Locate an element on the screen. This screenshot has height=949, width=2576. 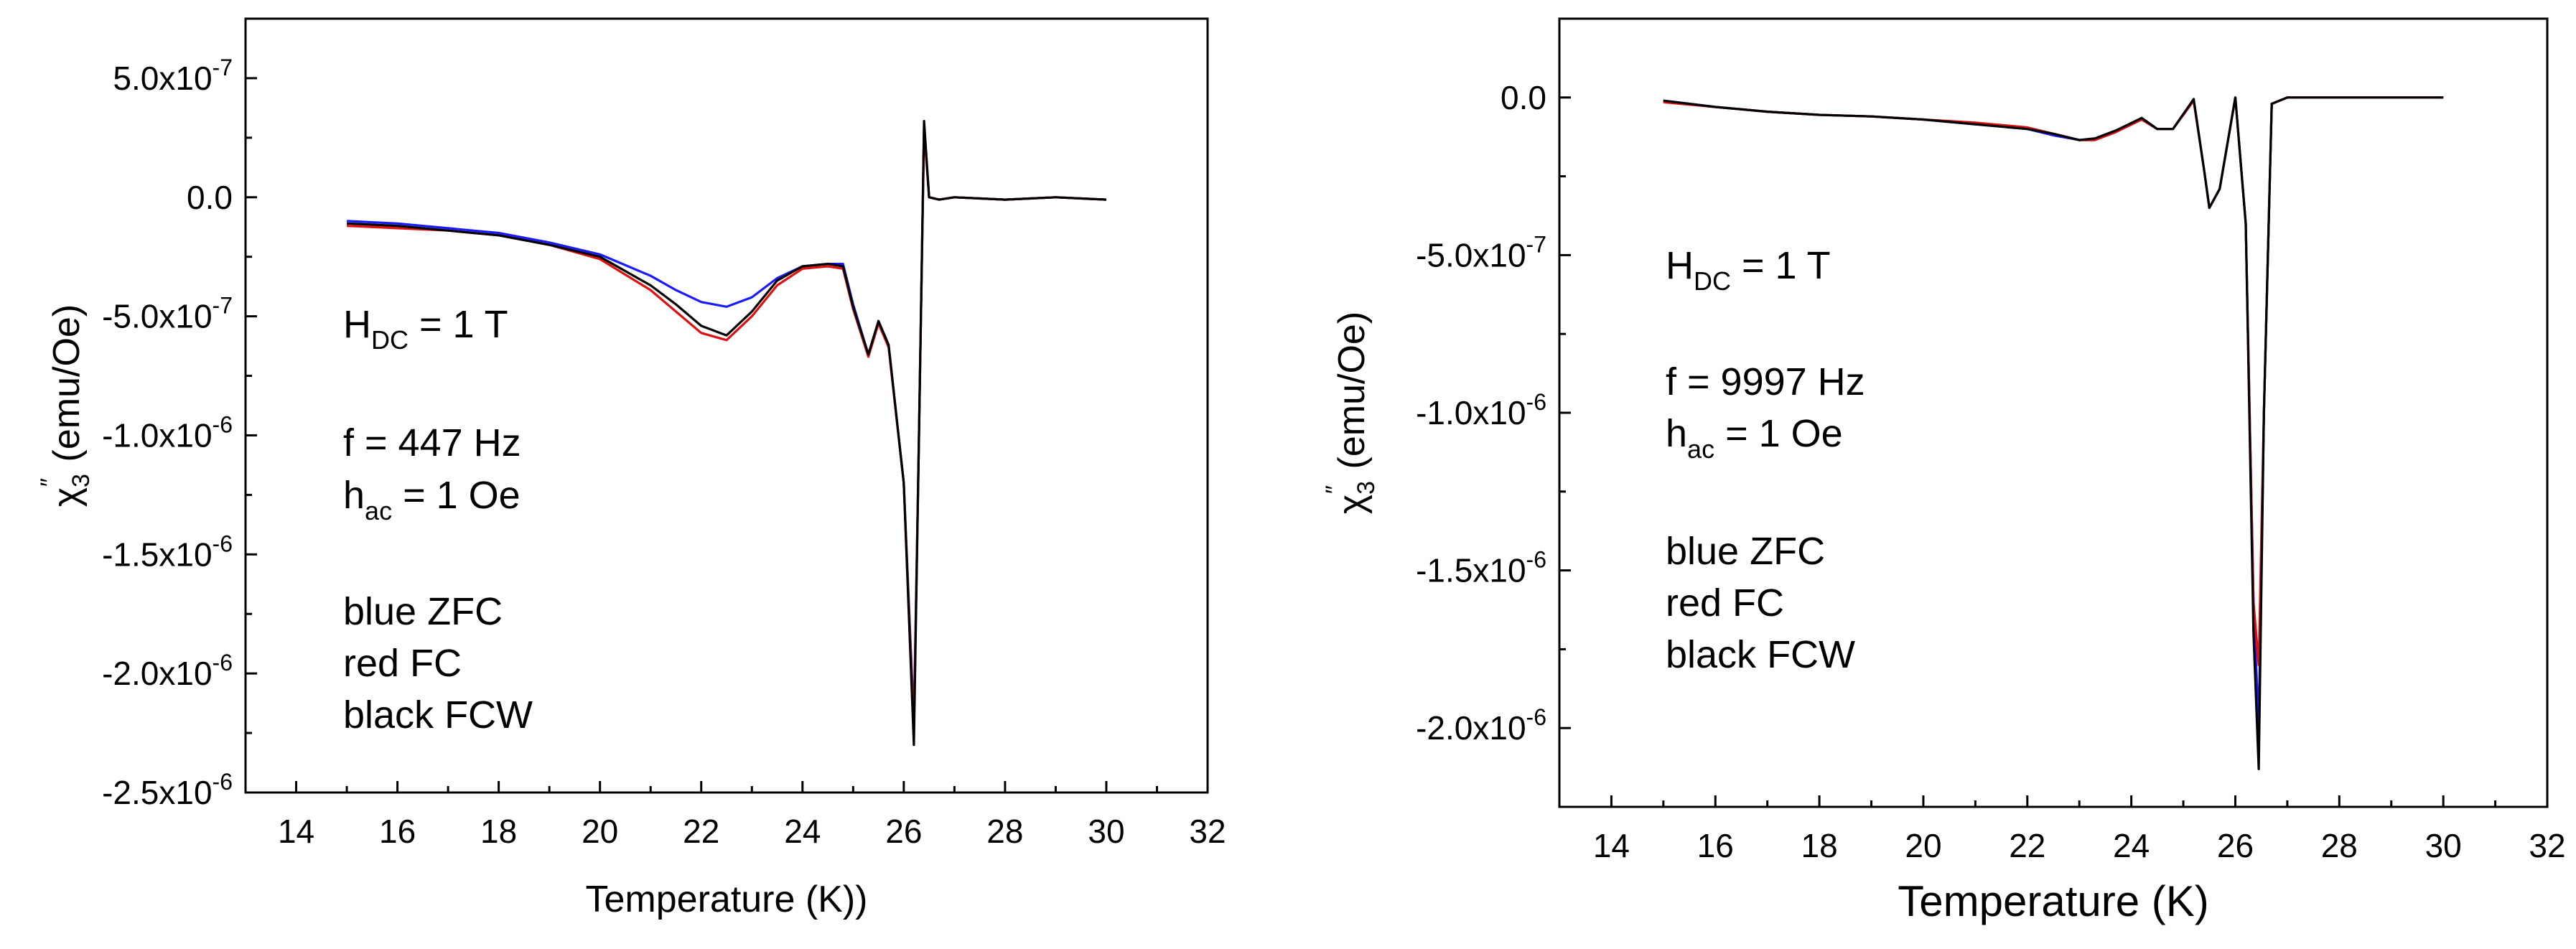
left-y-tick-label: 5.0x10⁻⁷ is located at coordinates (173, 76).